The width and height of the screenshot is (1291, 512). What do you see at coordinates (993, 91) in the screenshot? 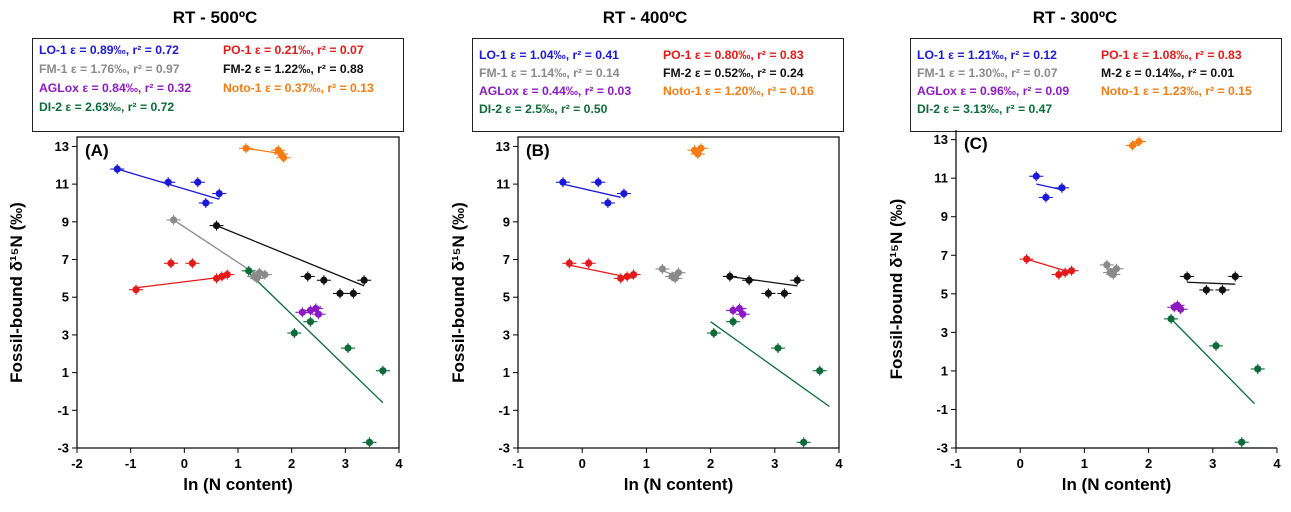
I see `legend-entry-aglox: AGLox ε = 0.96‰, r² = 0.09` at bounding box center [993, 91].